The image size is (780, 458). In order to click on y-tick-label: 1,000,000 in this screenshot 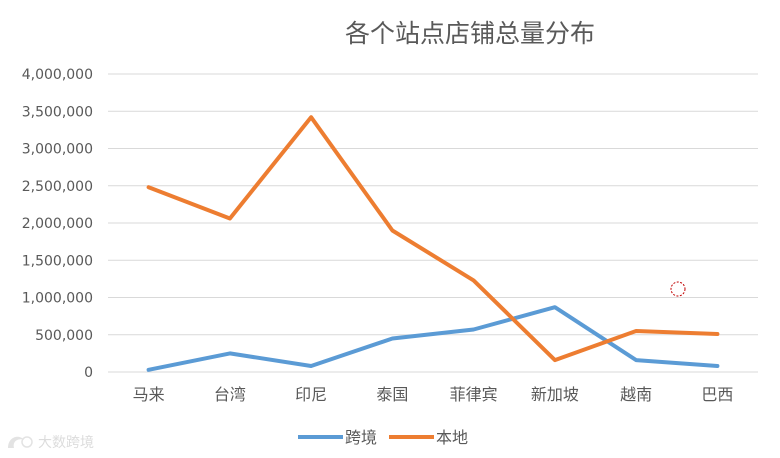, I will do `click(57, 299)`.